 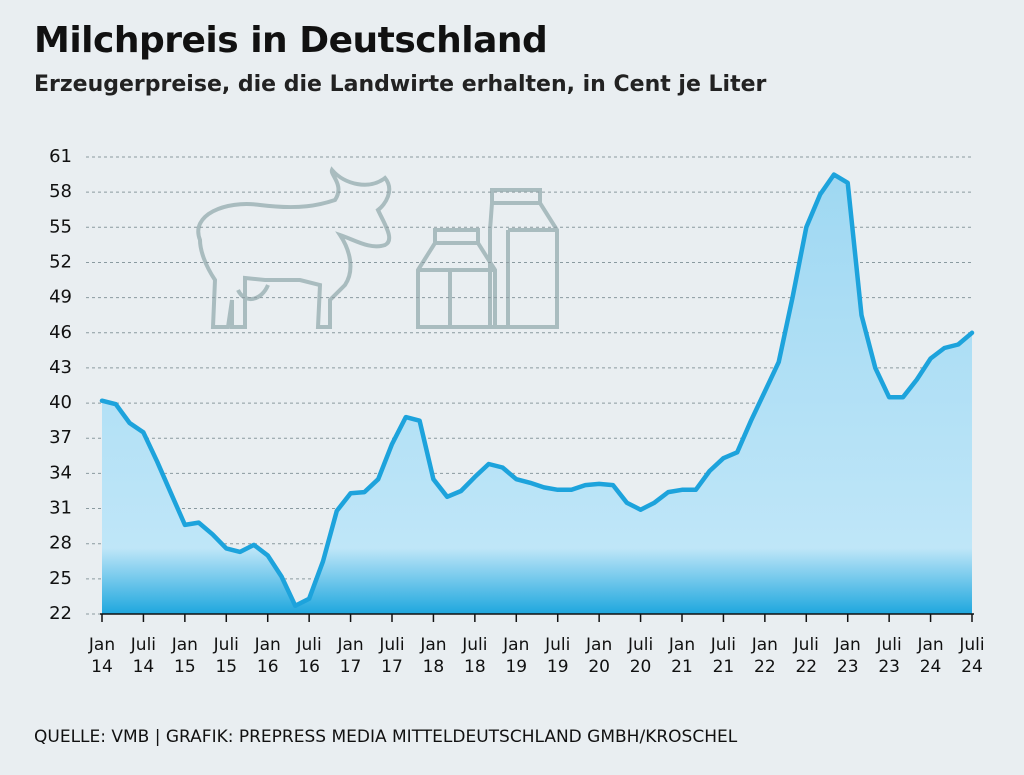 I want to click on x-tick-label: Jan 20, so click(x=599, y=656).